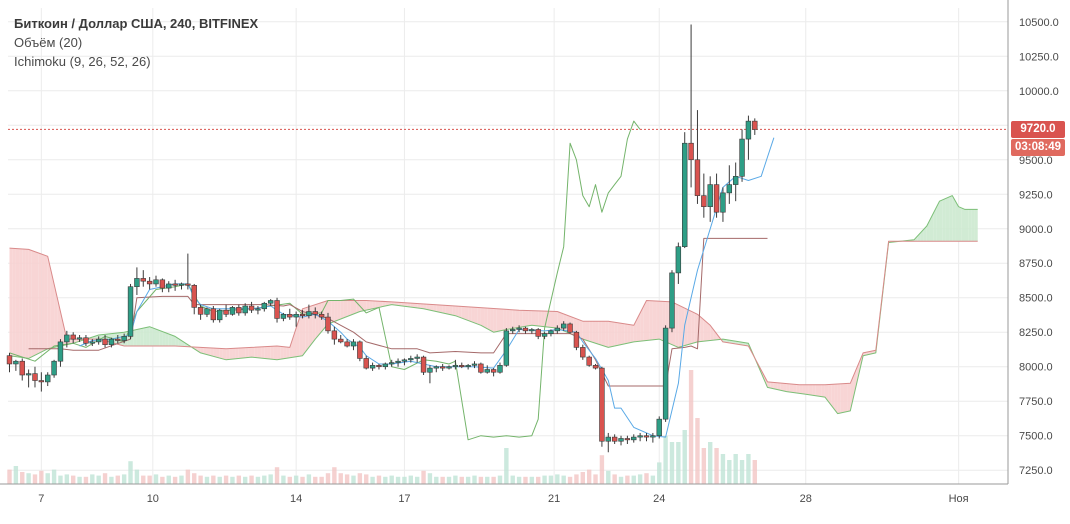 The width and height of the screenshot is (1070, 524). What do you see at coordinates (136, 61) in the screenshot?
I see `ichimoku-indicator-label: Ichimoku (9, 26, 52, 26)` at bounding box center [136, 61].